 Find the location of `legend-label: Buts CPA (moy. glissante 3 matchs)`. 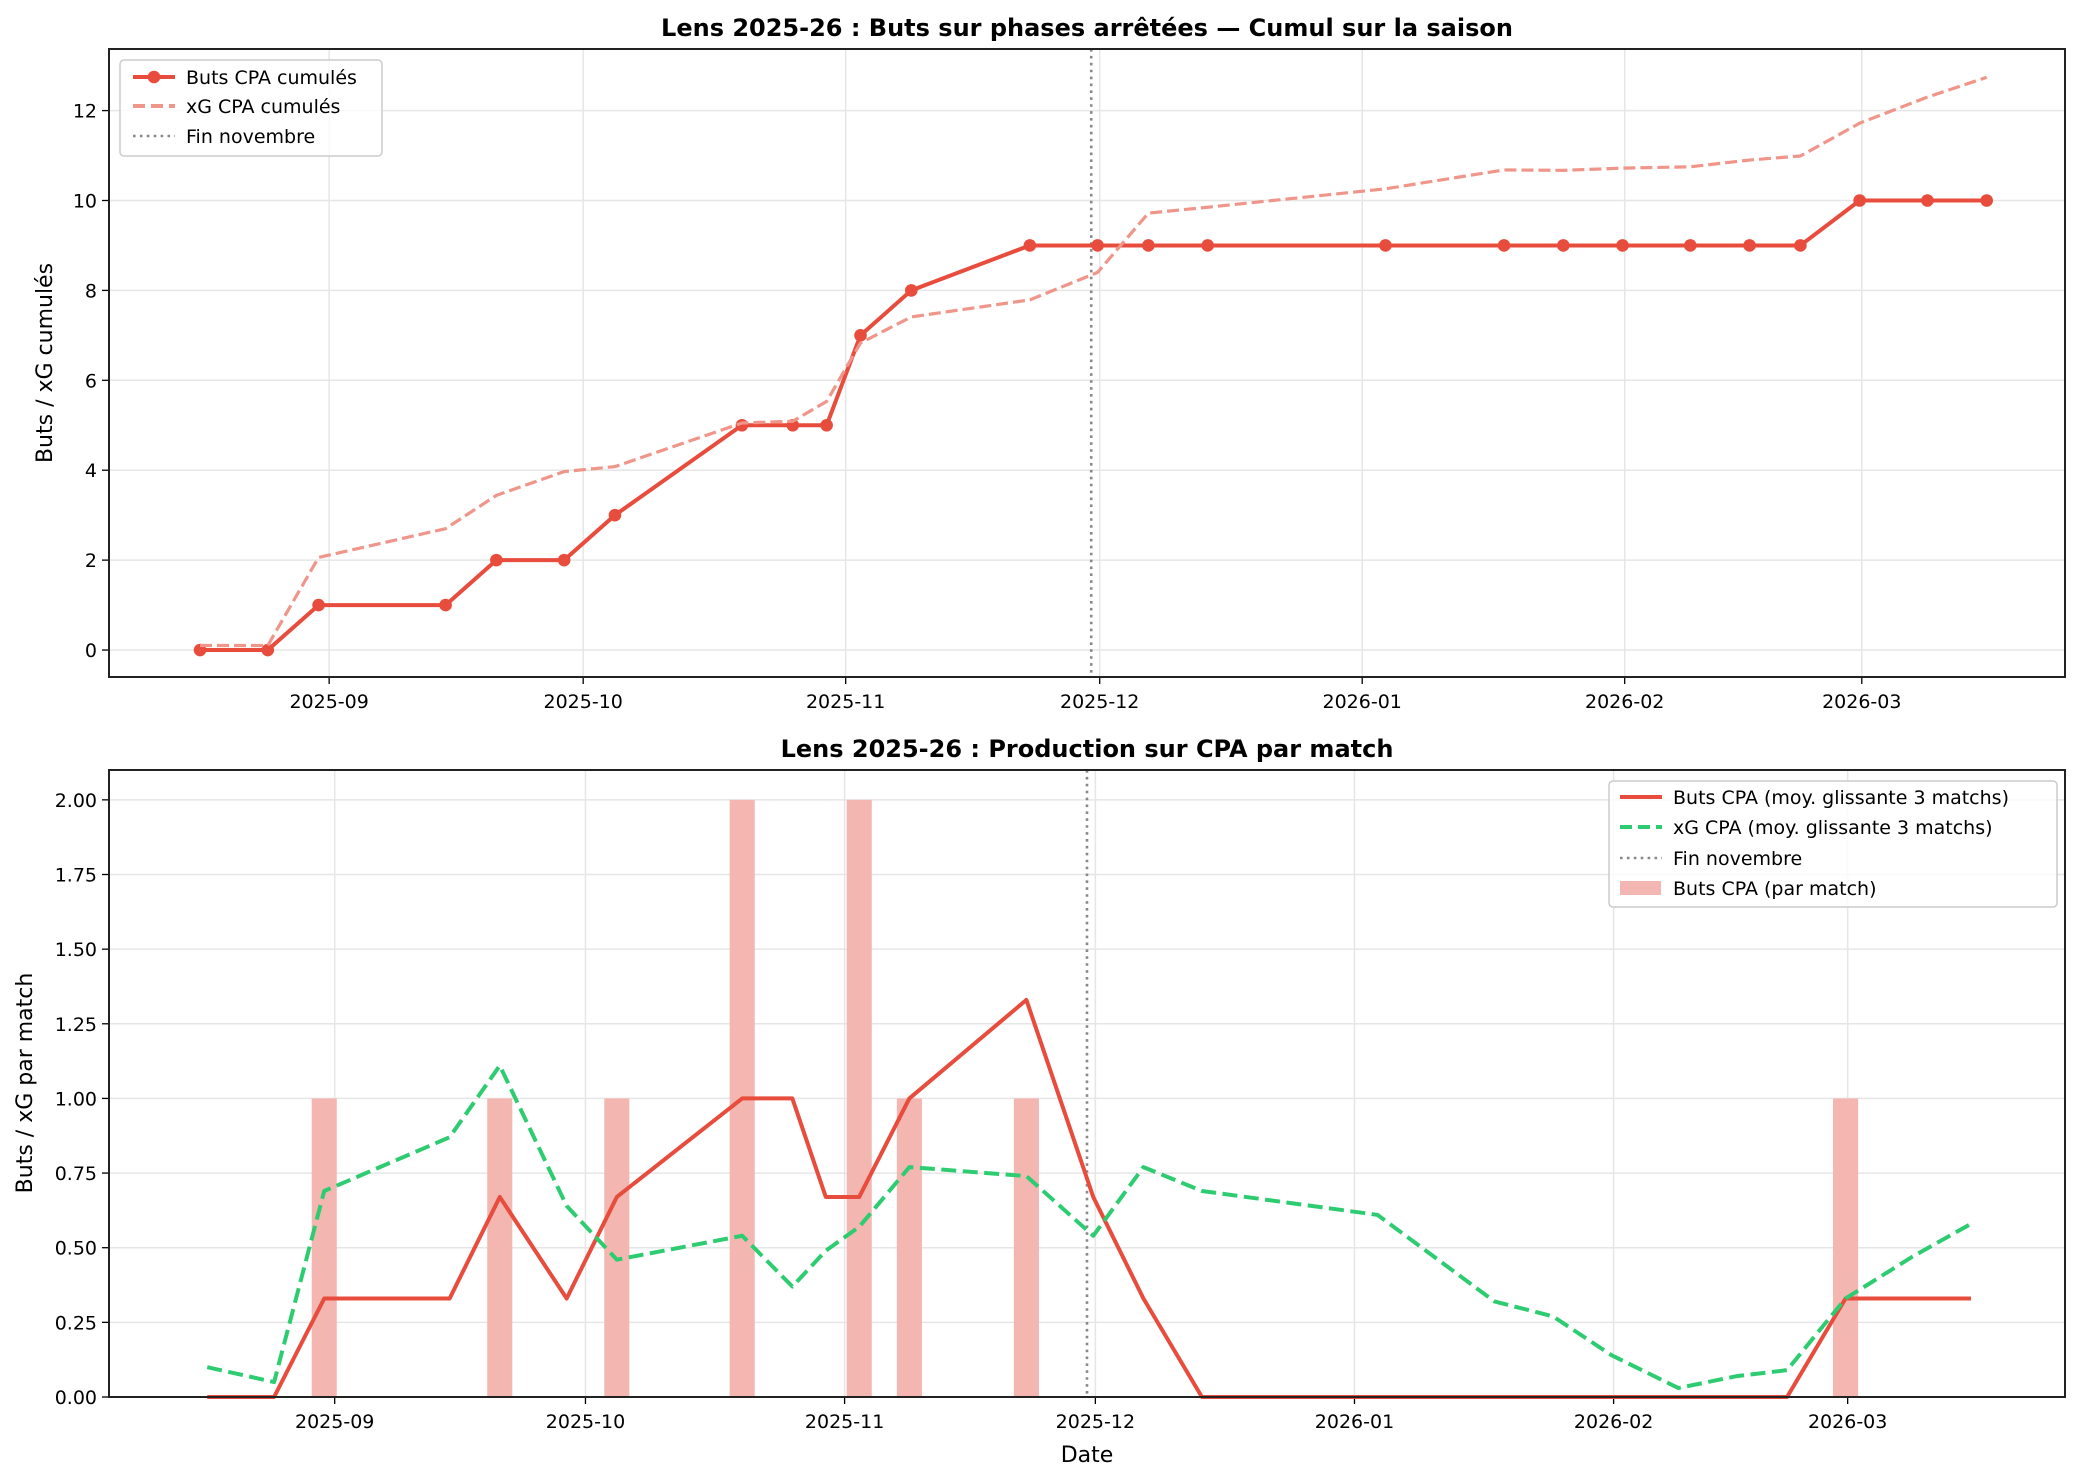

legend-label: Buts CPA (moy. glissante 3 matchs) is located at coordinates (1841, 798).